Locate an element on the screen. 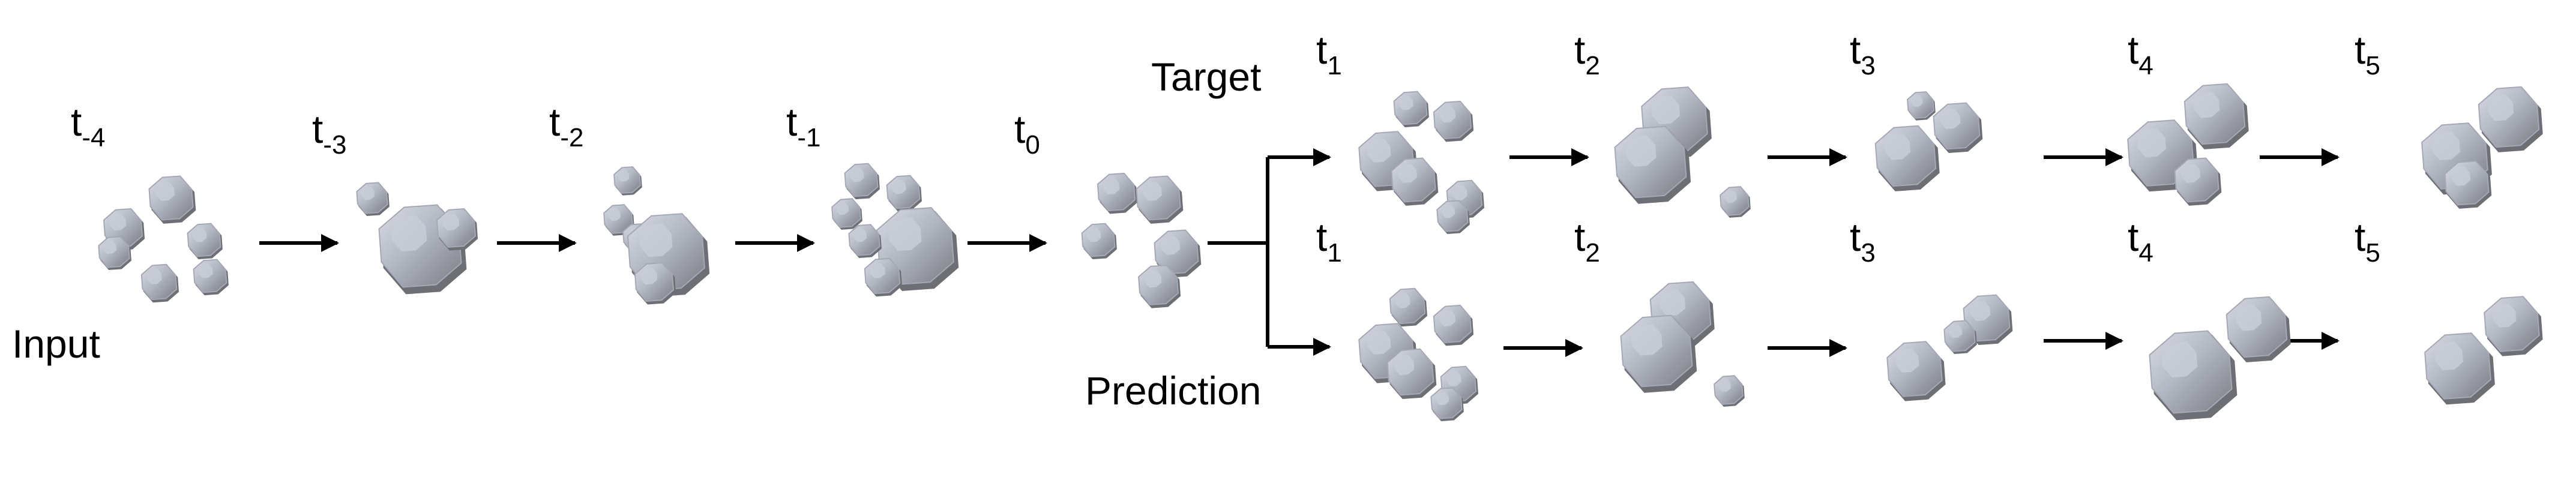 The image size is (2576, 498). target-label: Target is located at coordinates (1206, 77).